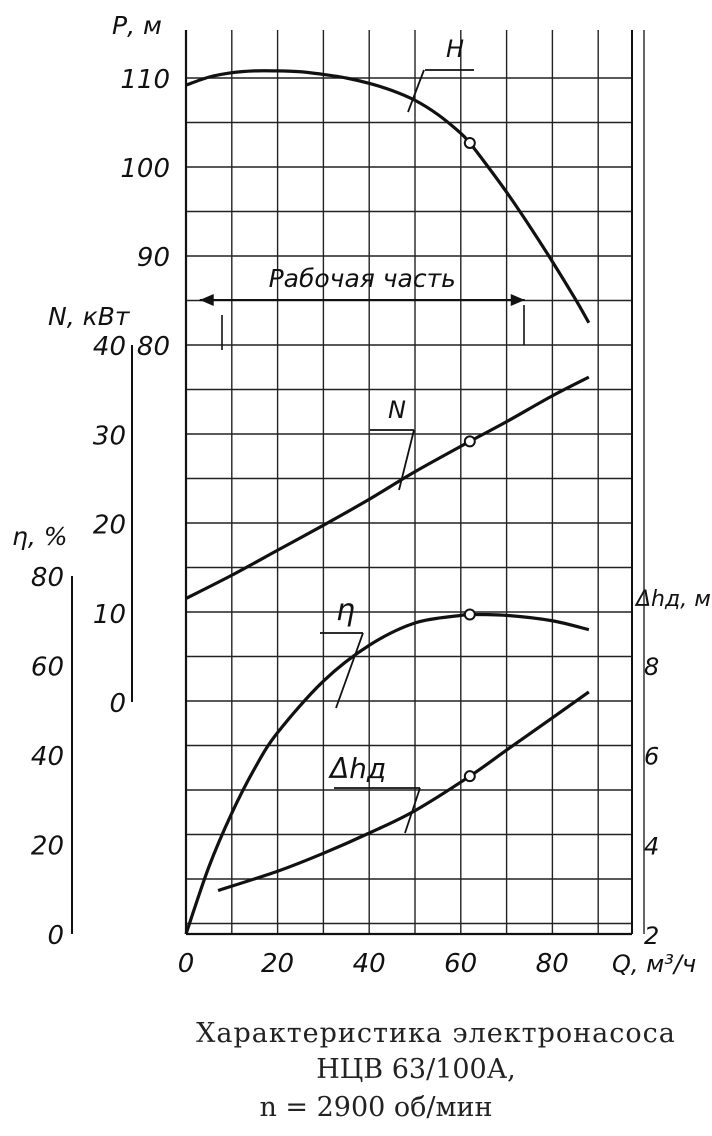 The image size is (712, 1136). What do you see at coordinates (455, 49) in the screenshot?
I see `h-curve-label: H` at bounding box center [455, 49].